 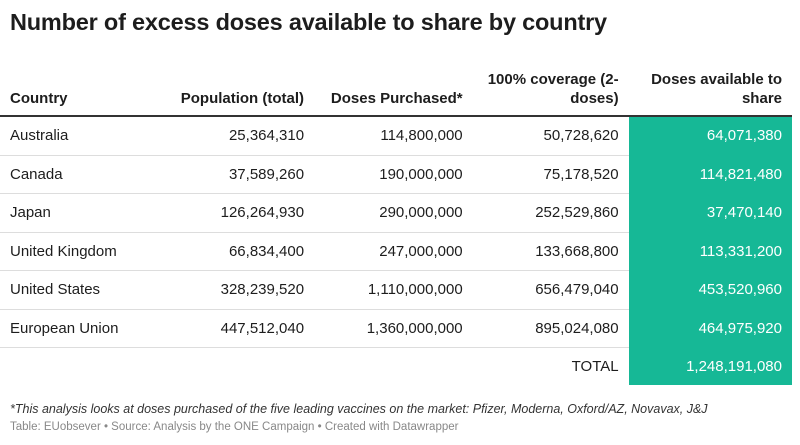 What do you see at coordinates (710, 174) in the screenshot?
I see `cell-doses-available: 114,821,480` at bounding box center [710, 174].